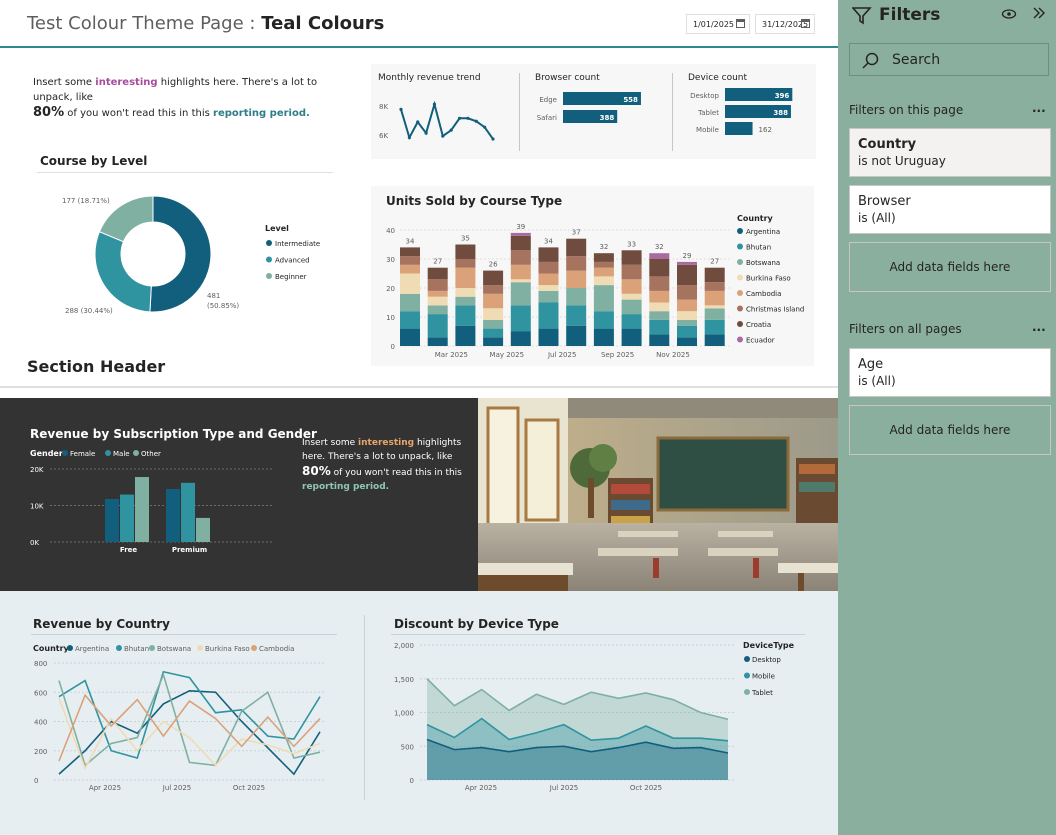 This screenshot has width=1056, height=835. I want to click on add-data-fields-page: Add data fields here, so click(950, 267).